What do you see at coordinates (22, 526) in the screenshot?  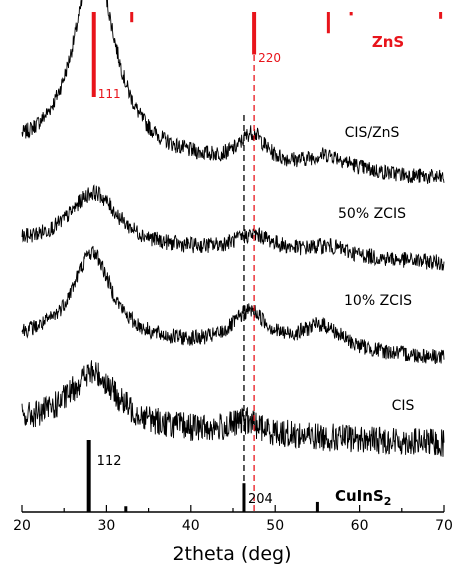 I see `x-tick-label-0: 20` at bounding box center [22, 526].